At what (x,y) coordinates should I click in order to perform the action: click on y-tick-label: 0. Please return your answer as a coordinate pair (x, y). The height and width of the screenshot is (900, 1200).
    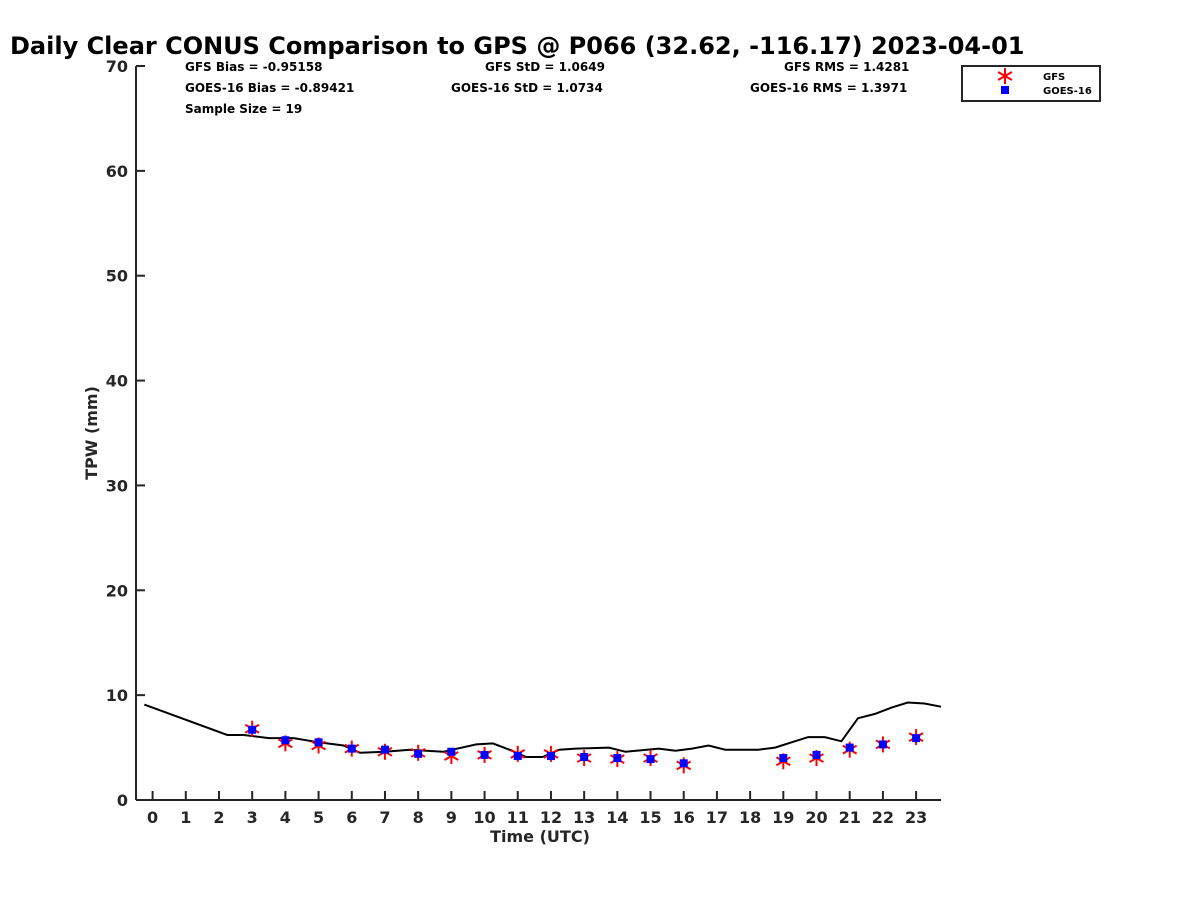
    Looking at the image, I should click on (122, 800).